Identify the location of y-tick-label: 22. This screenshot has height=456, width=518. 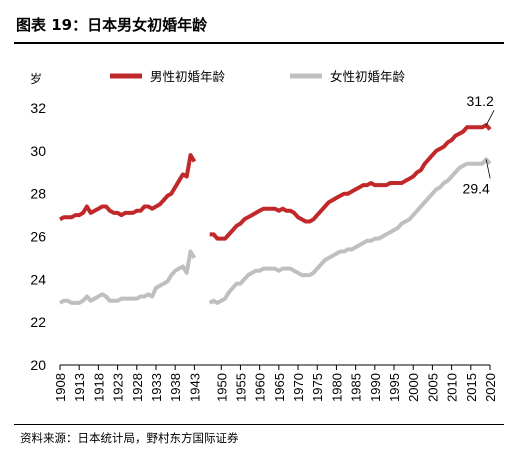
(38, 322).